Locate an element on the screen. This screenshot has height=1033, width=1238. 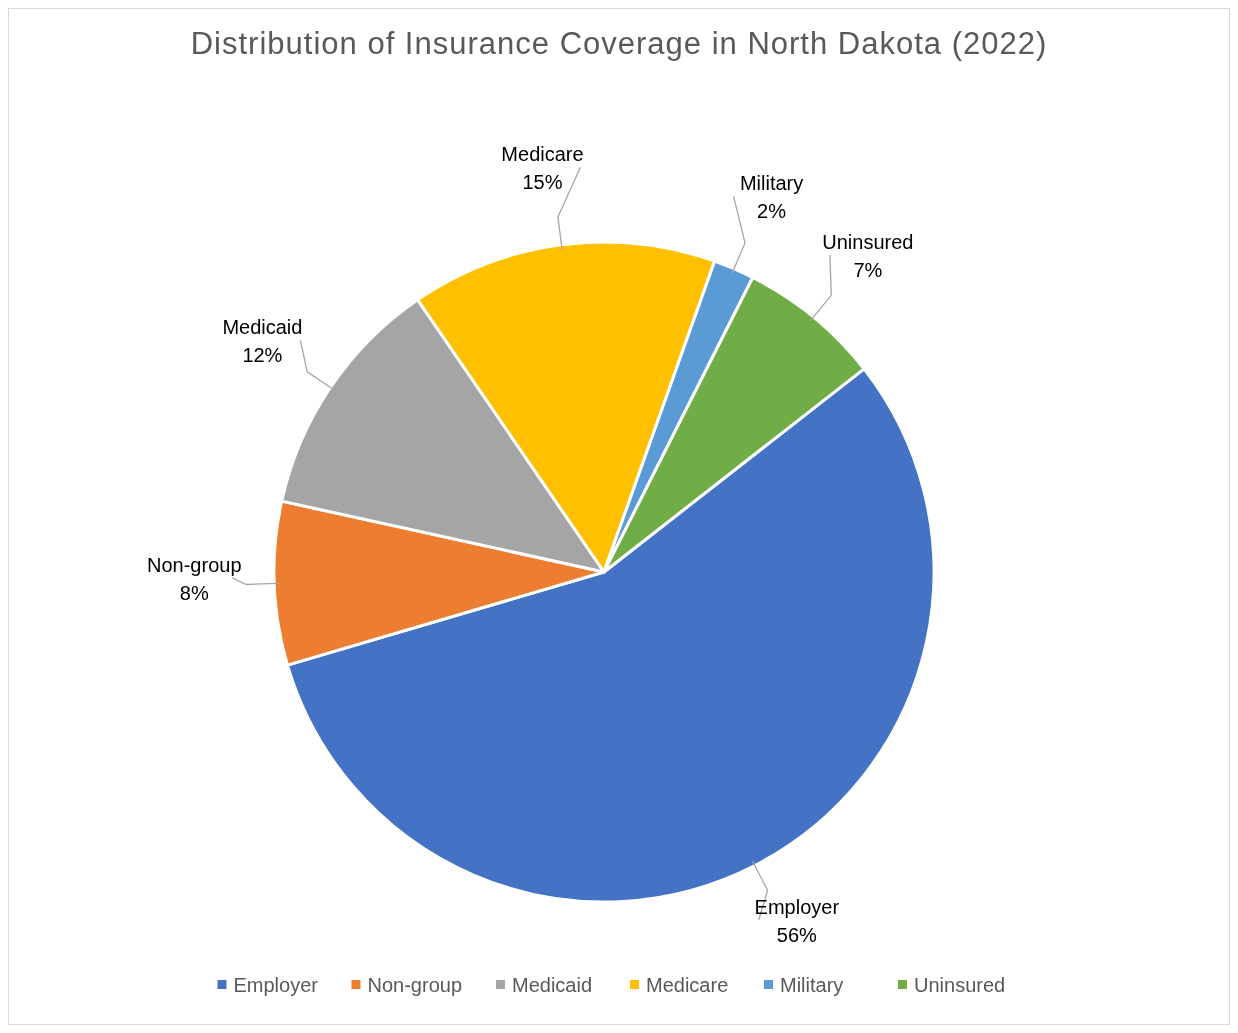
slice-label: Employer is located at coordinates (797, 906).